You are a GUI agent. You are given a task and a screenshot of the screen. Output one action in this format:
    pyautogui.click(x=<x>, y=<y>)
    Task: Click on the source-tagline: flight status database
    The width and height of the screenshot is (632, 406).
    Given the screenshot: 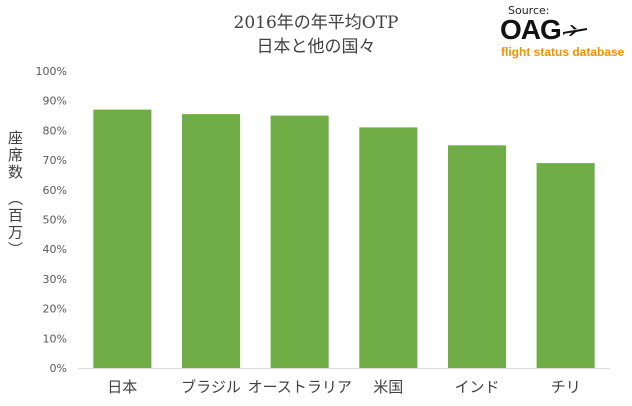 What is the action you would take?
    pyautogui.click(x=563, y=52)
    